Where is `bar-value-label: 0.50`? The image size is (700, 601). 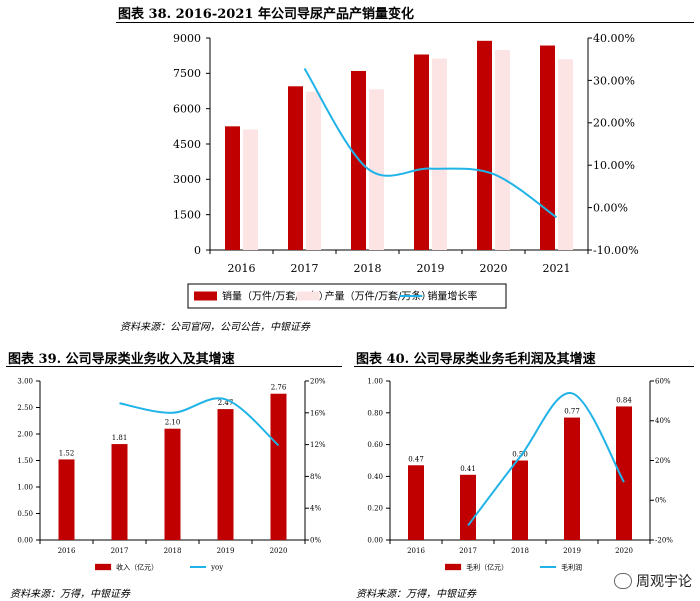 bar-value-label: 0.50 is located at coordinates (520, 455).